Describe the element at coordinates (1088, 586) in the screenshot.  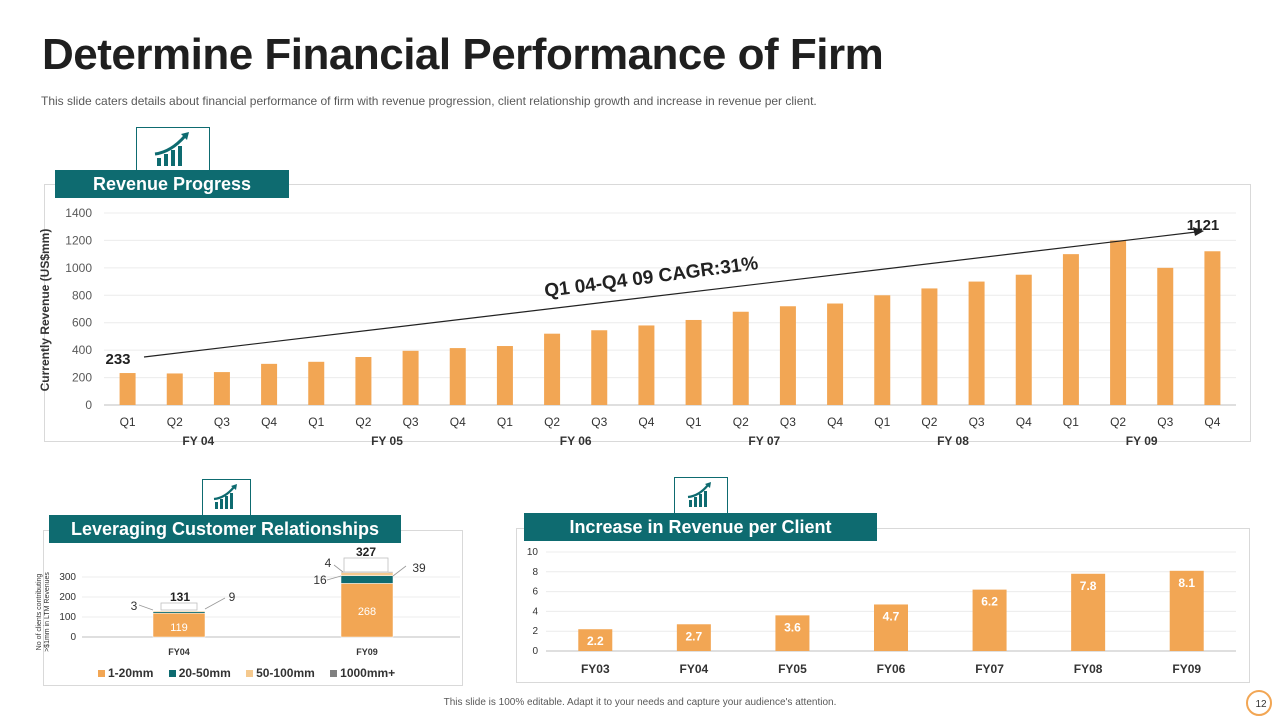
I see `bar-value-label: 7.8` at that location.